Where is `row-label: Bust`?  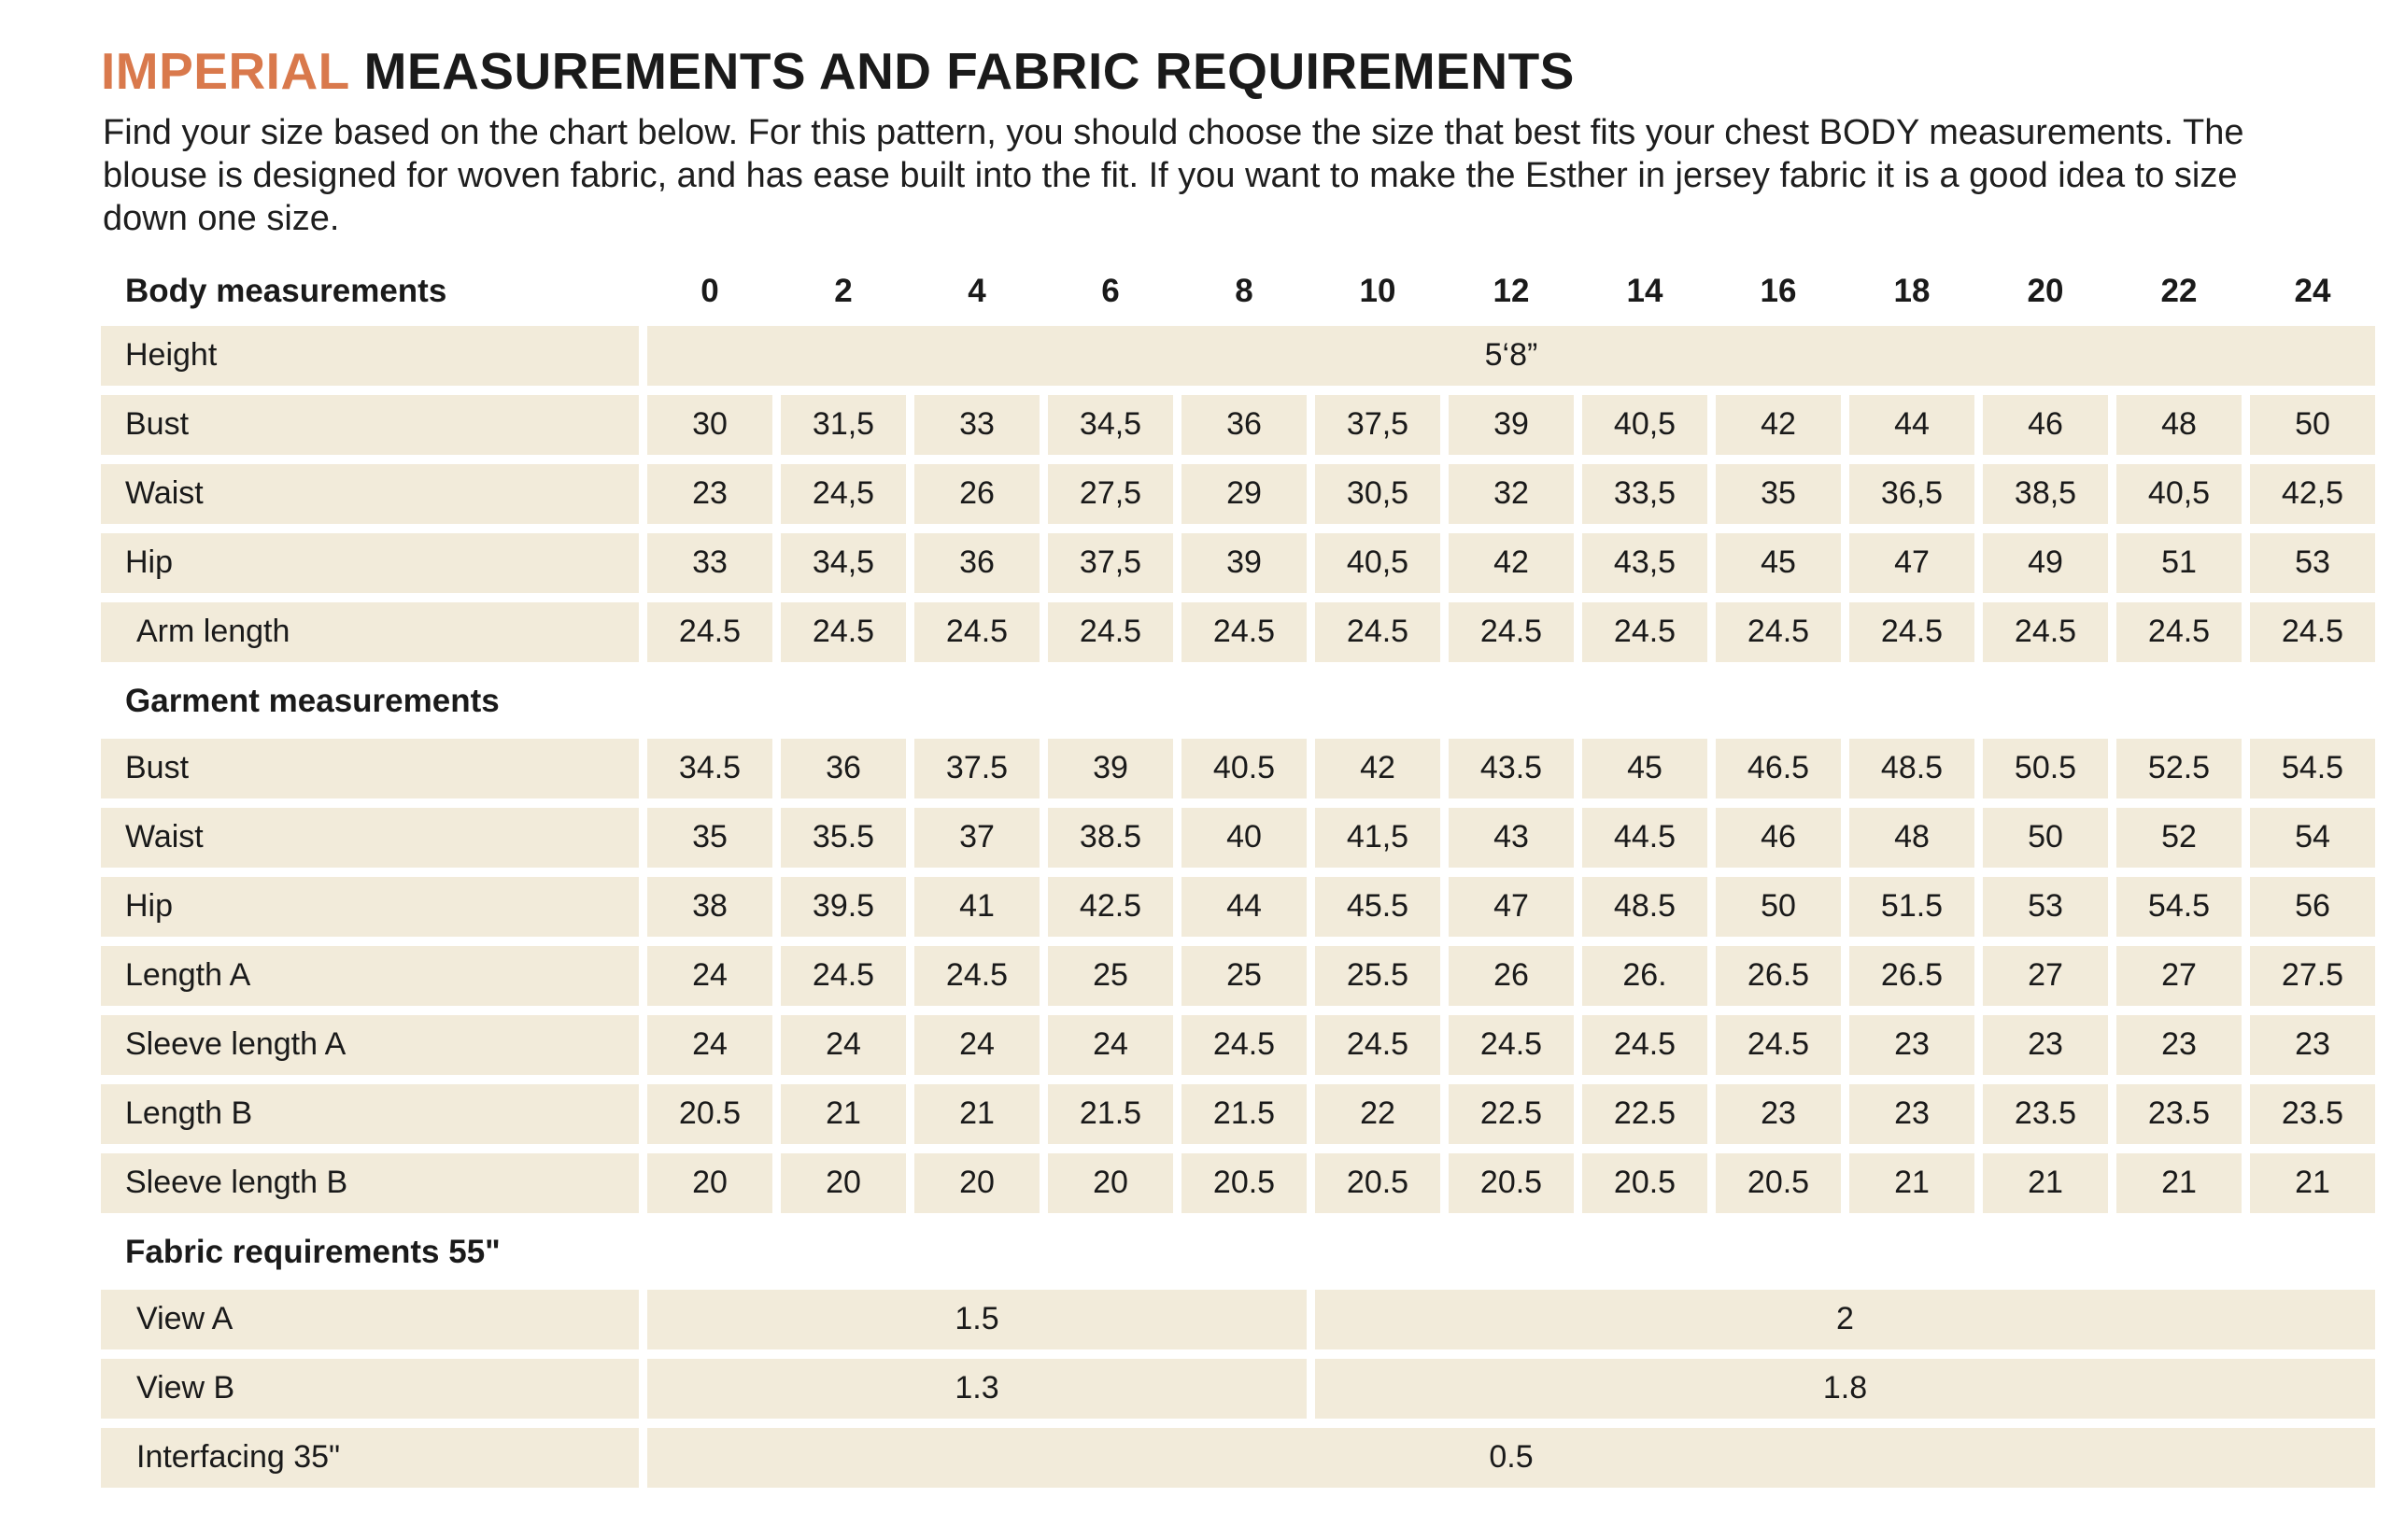
row-label: Bust is located at coordinates (370, 425).